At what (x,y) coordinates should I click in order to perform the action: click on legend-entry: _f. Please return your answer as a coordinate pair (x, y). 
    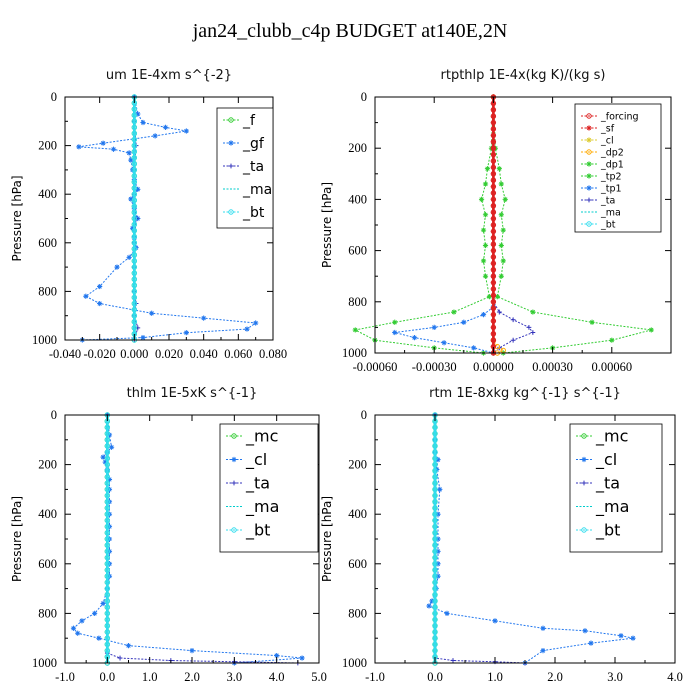
    Looking at the image, I should click on (239, 121).